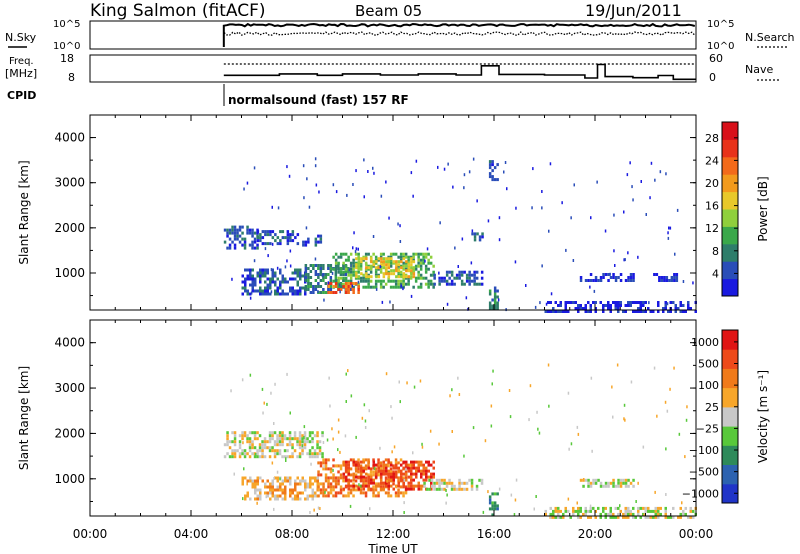  I want to click on noise-series-lines, so click(459, 35).